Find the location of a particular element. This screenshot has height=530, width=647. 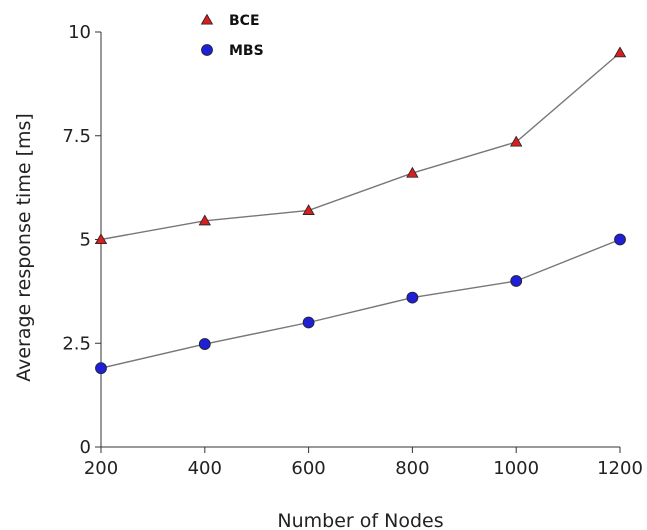

legend: BCE MBS is located at coordinates (232, 36).